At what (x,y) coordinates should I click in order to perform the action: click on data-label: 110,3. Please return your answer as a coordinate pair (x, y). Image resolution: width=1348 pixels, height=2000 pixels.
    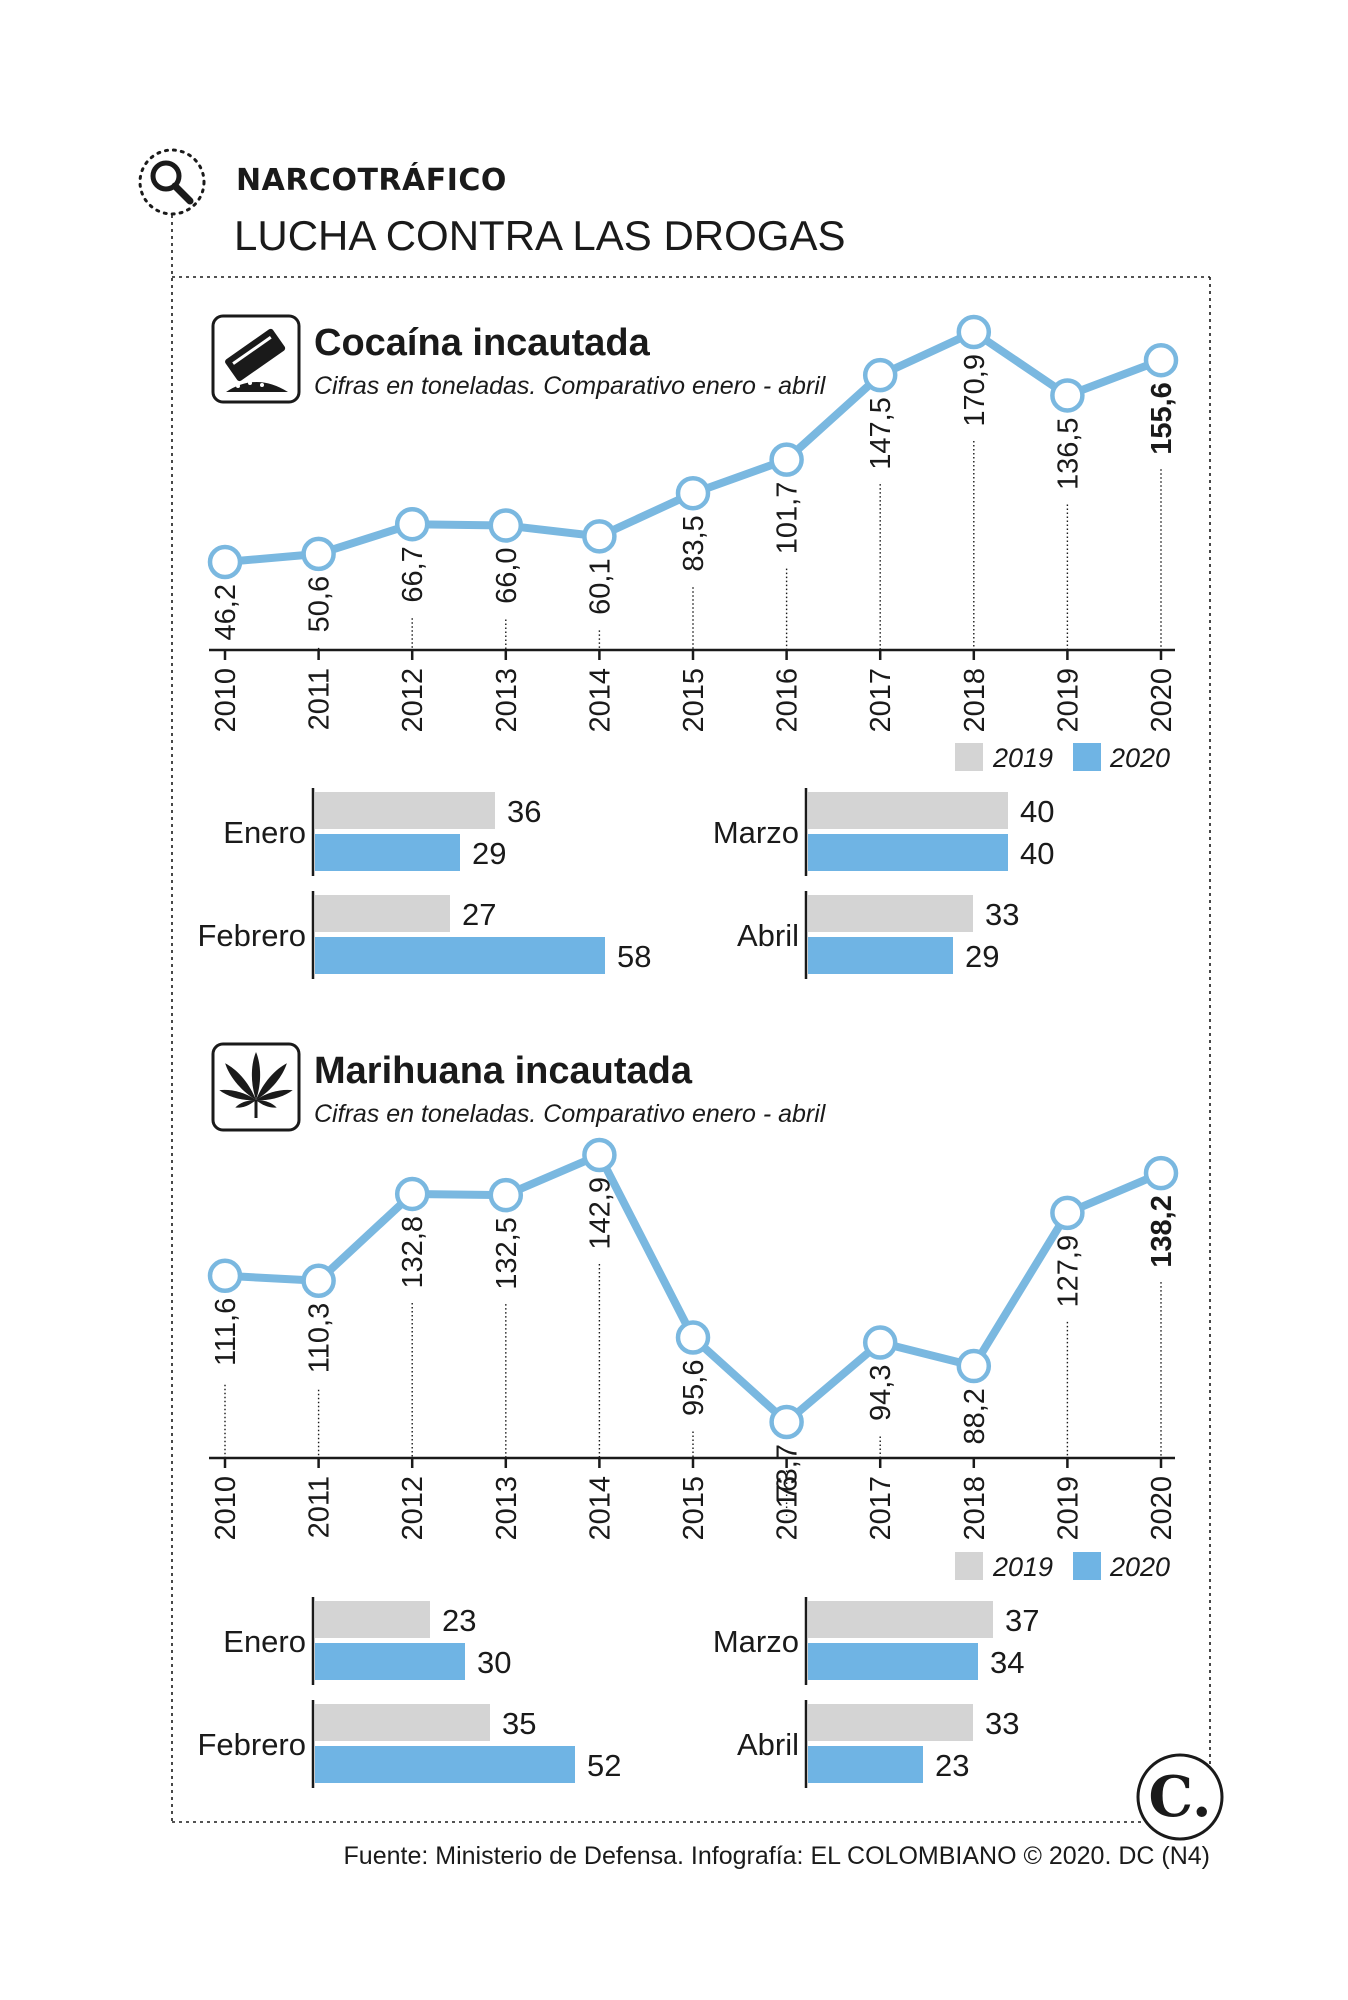
    Looking at the image, I should click on (320, 1338).